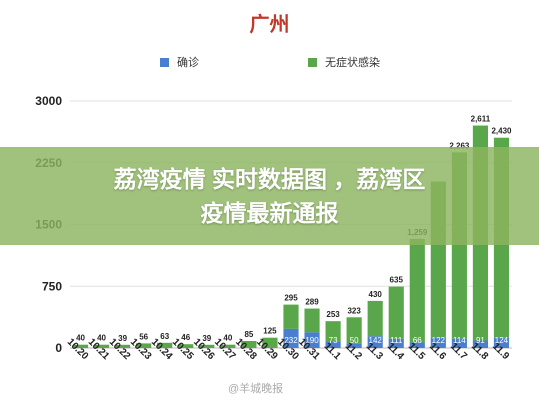 This screenshot has width=539, height=400. What do you see at coordinates (312, 62) in the screenshot?
I see `legend-swatch-asymptomatic` at bounding box center [312, 62].